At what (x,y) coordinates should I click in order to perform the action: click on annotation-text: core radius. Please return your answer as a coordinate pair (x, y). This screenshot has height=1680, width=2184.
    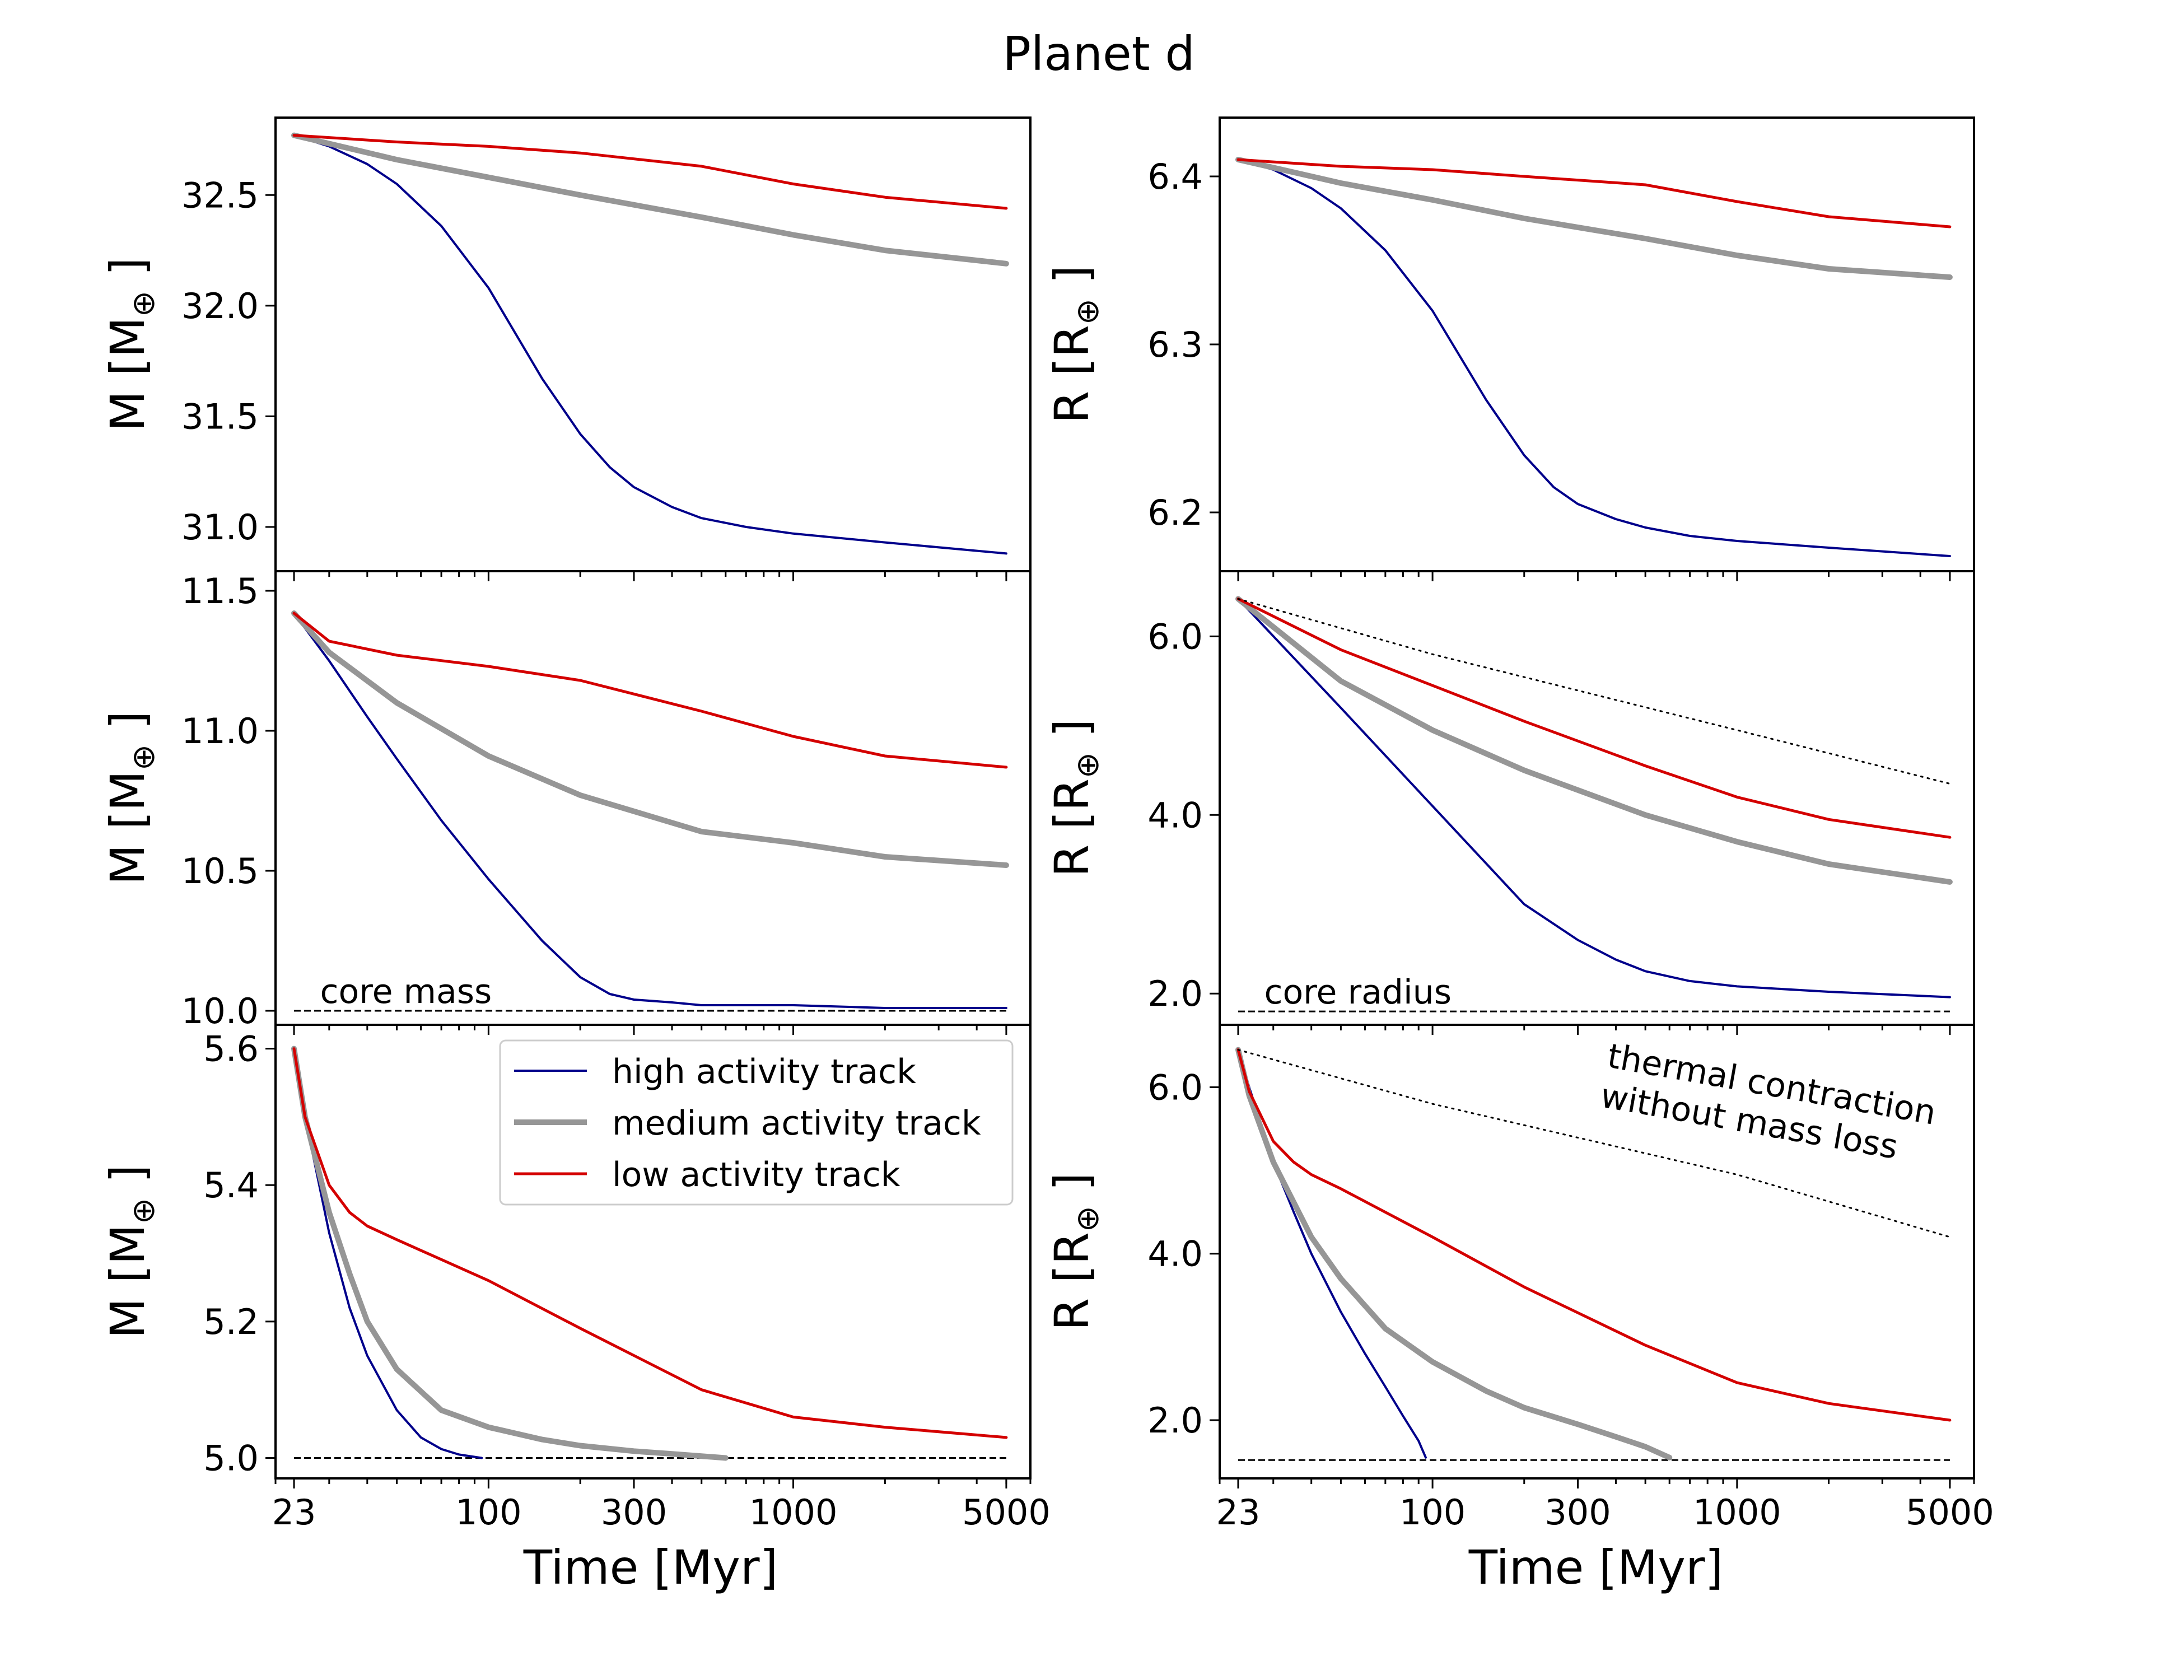
    Looking at the image, I should click on (1358, 993).